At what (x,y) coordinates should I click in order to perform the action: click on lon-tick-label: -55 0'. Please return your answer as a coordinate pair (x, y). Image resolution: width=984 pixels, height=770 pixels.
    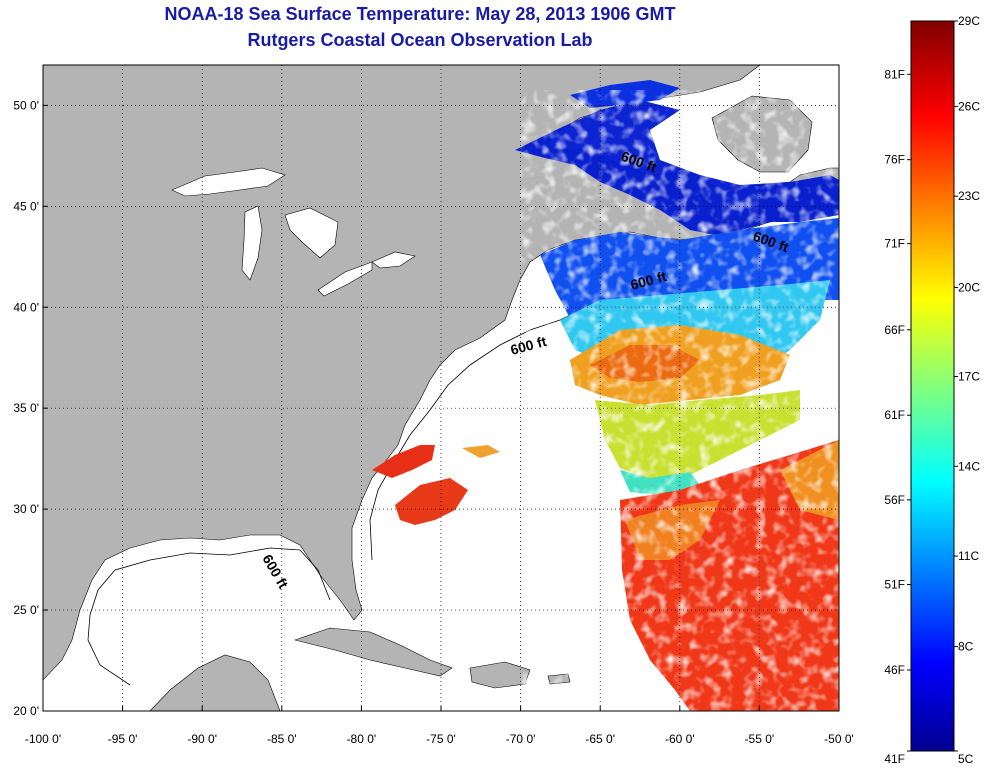
    Looking at the image, I should click on (760, 739).